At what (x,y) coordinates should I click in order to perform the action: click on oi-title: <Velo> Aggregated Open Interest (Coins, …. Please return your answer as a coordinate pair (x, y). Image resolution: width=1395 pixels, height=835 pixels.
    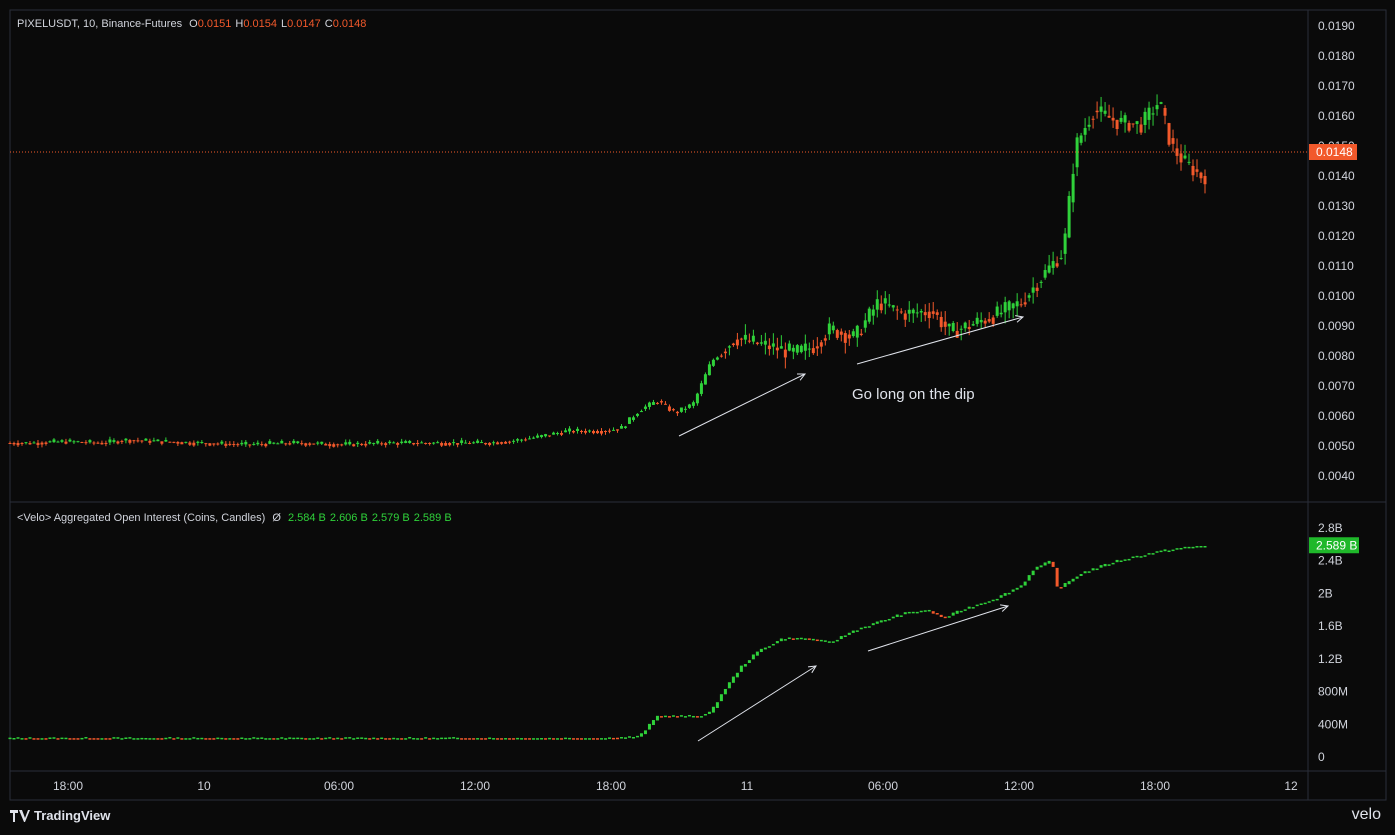
    Looking at the image, I should click on (141, 518).